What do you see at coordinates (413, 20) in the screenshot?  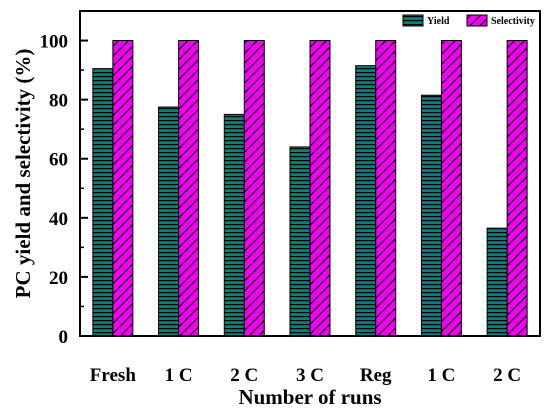 I see `legend-swatch-yield` at bounding box center [413, 20].